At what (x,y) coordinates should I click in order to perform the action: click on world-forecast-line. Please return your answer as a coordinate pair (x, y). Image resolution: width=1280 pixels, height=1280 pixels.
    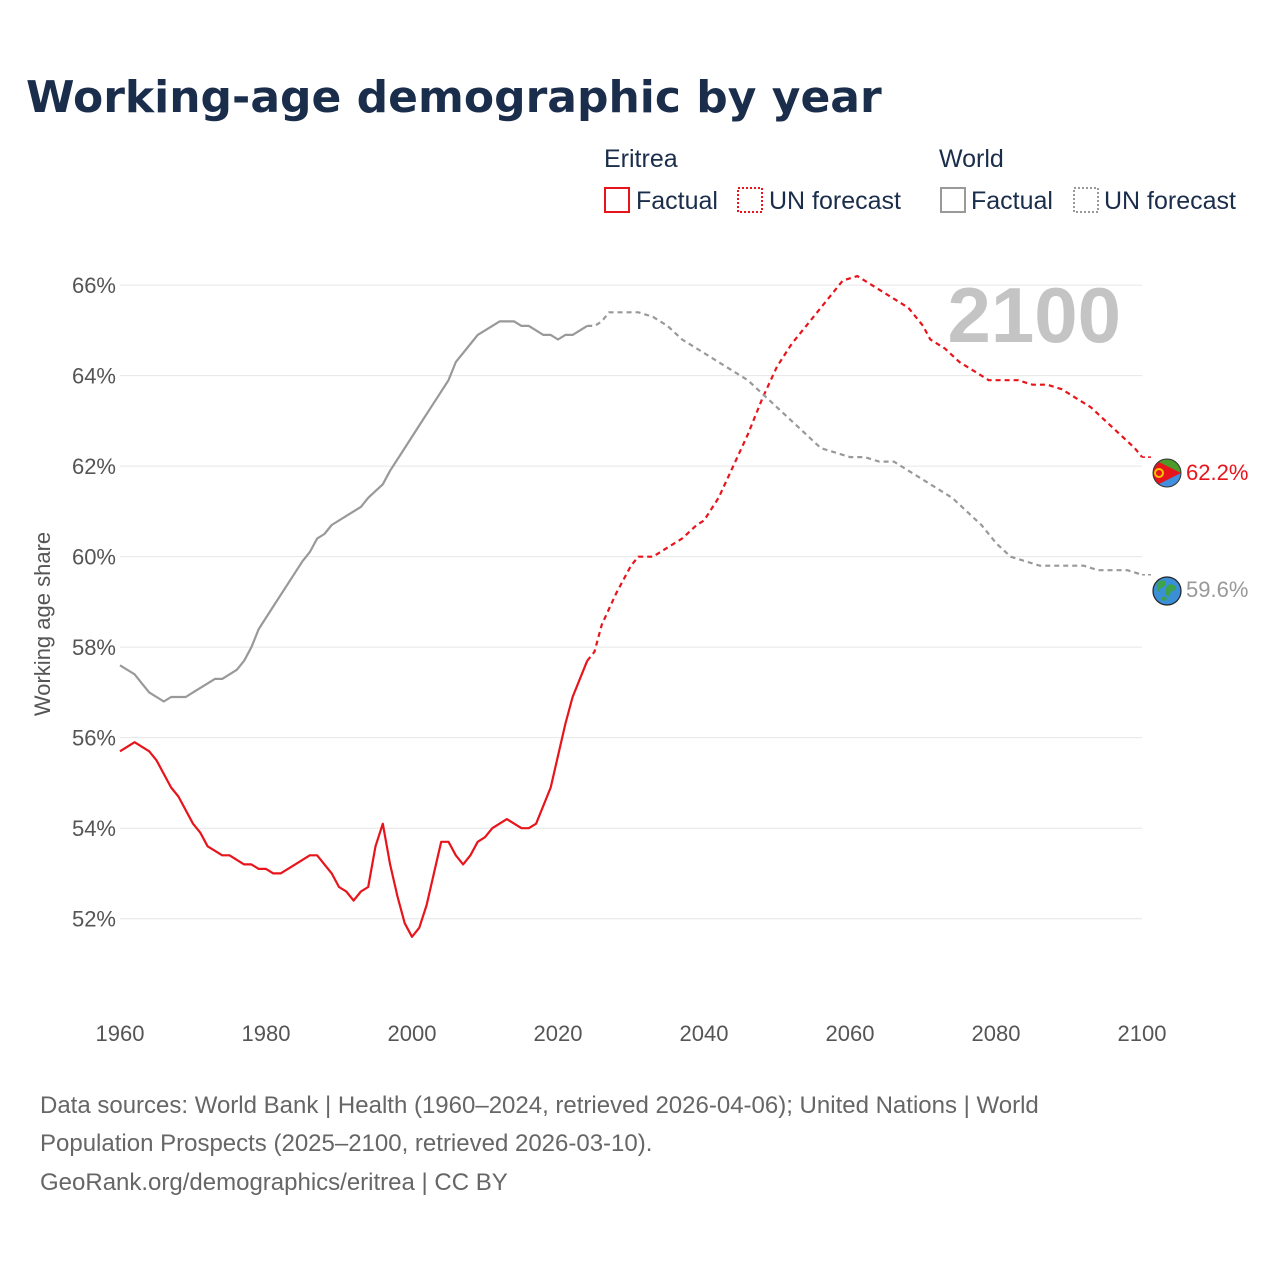
    Looking at the image, I should click on (865, 443).